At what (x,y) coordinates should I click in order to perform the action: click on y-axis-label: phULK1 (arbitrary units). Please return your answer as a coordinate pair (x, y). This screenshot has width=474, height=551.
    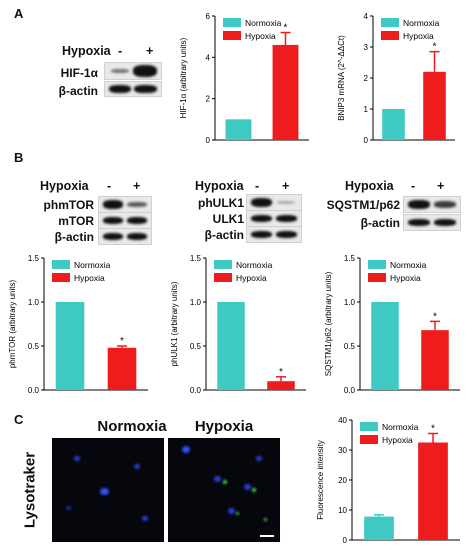
    Looking at the image, I should click on (174, 323).